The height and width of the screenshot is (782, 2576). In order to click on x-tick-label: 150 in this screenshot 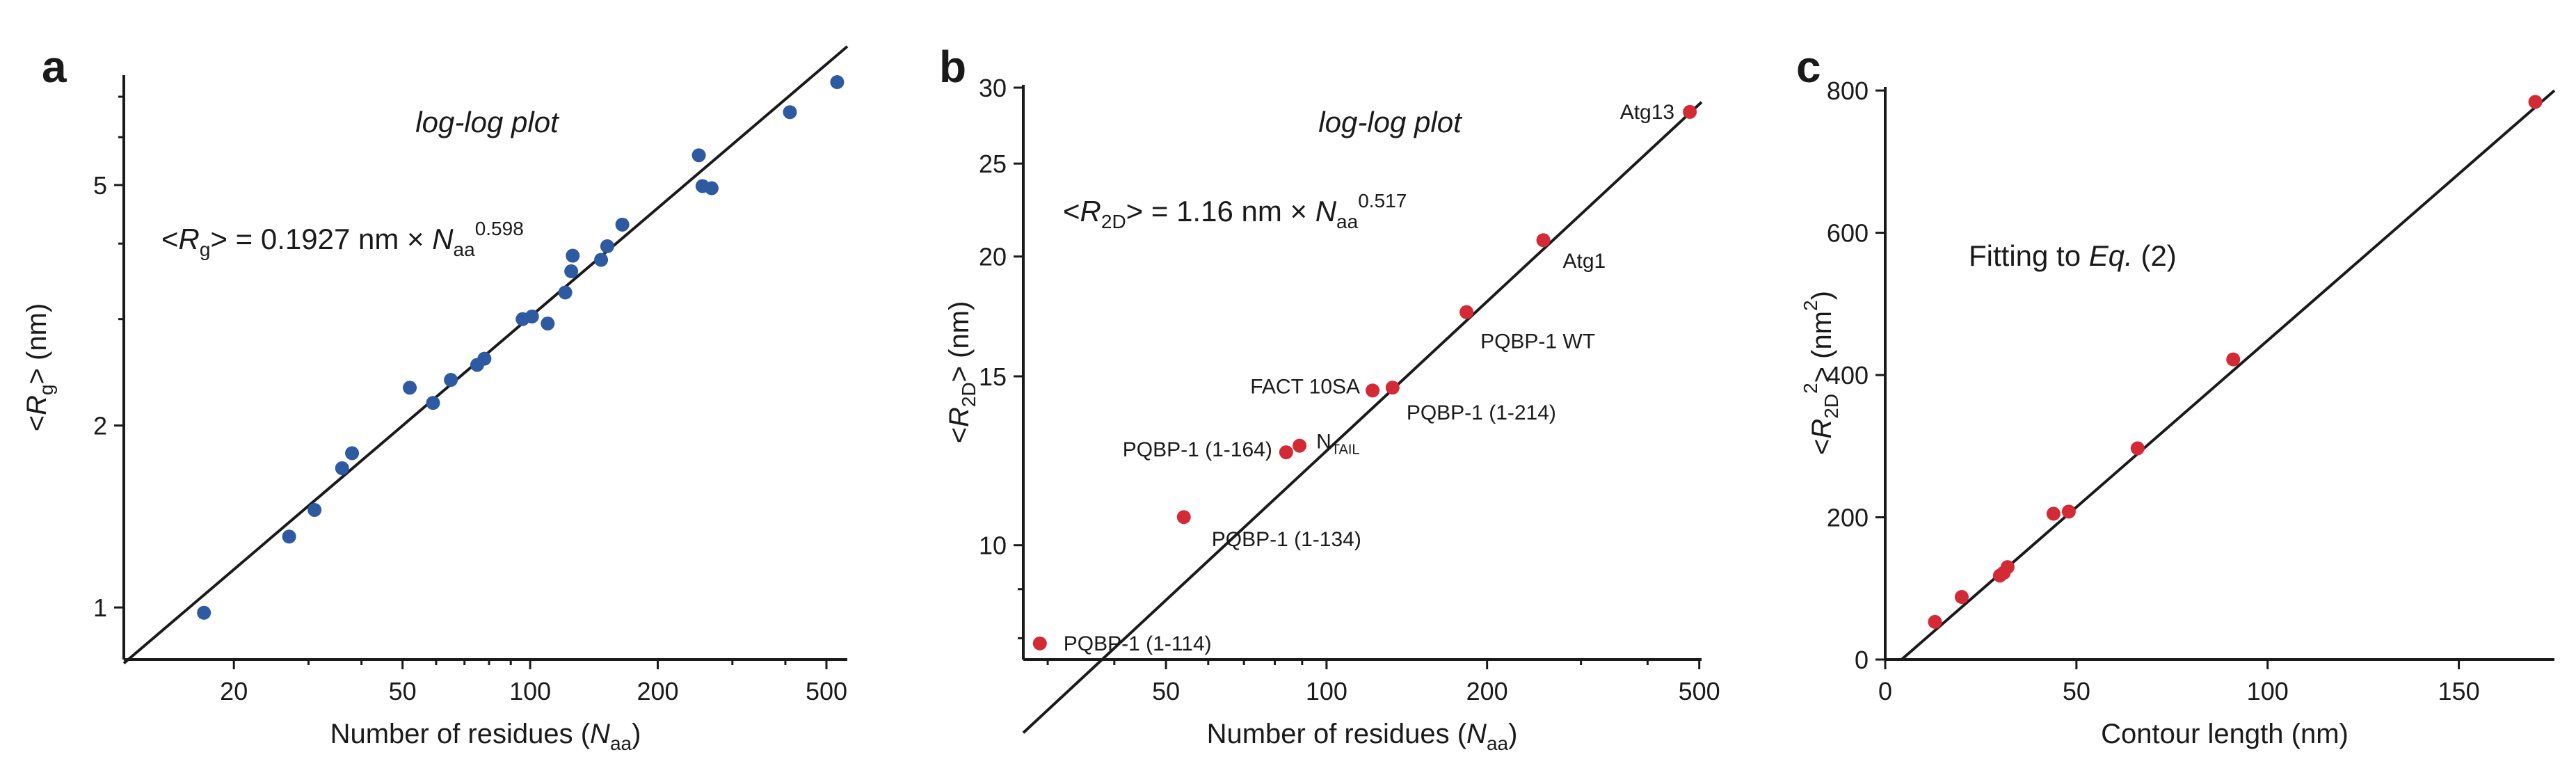, I will do `click(2459, 691)`.